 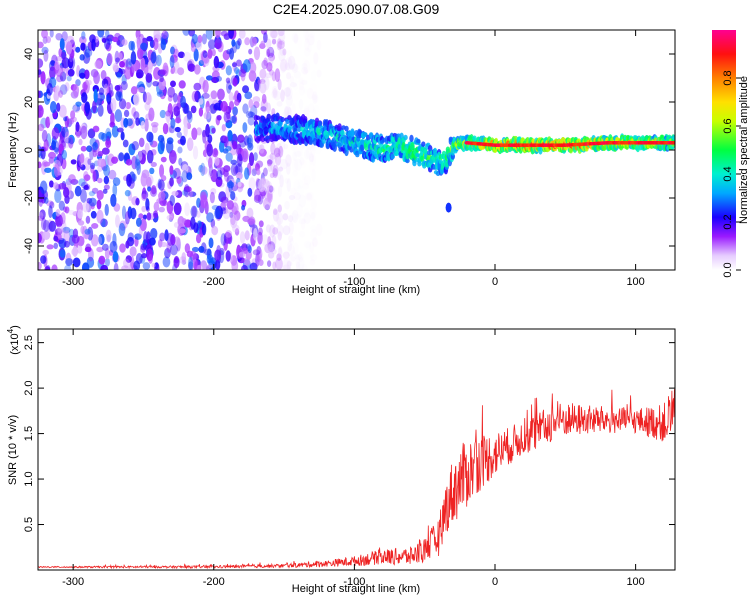 I want to click on x-tick-label: 0, so click(x=495, y=282).